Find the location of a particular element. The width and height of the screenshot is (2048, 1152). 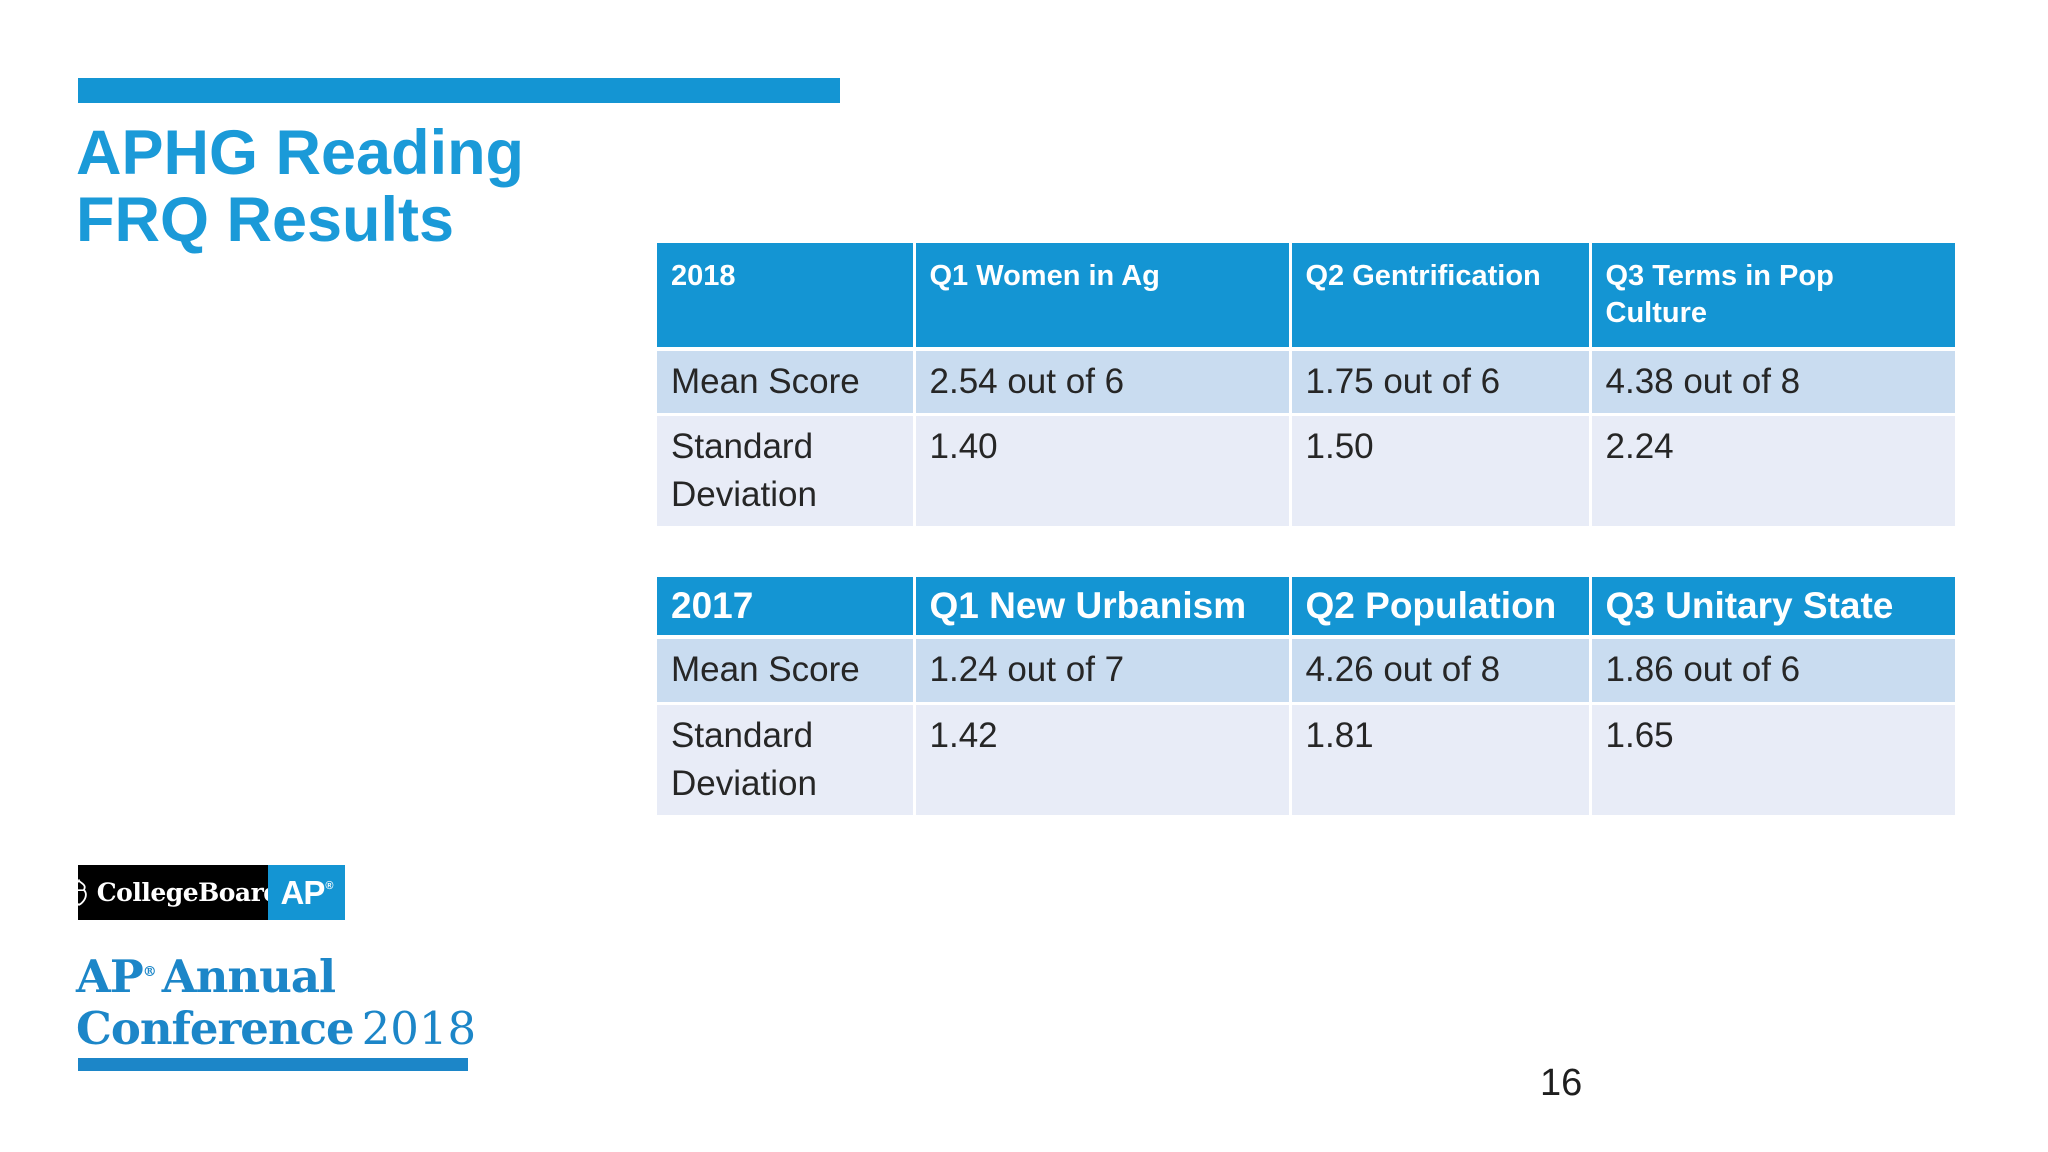

collegeboard-logo-block: CollegeBoard is located at coordinates (175, 892).